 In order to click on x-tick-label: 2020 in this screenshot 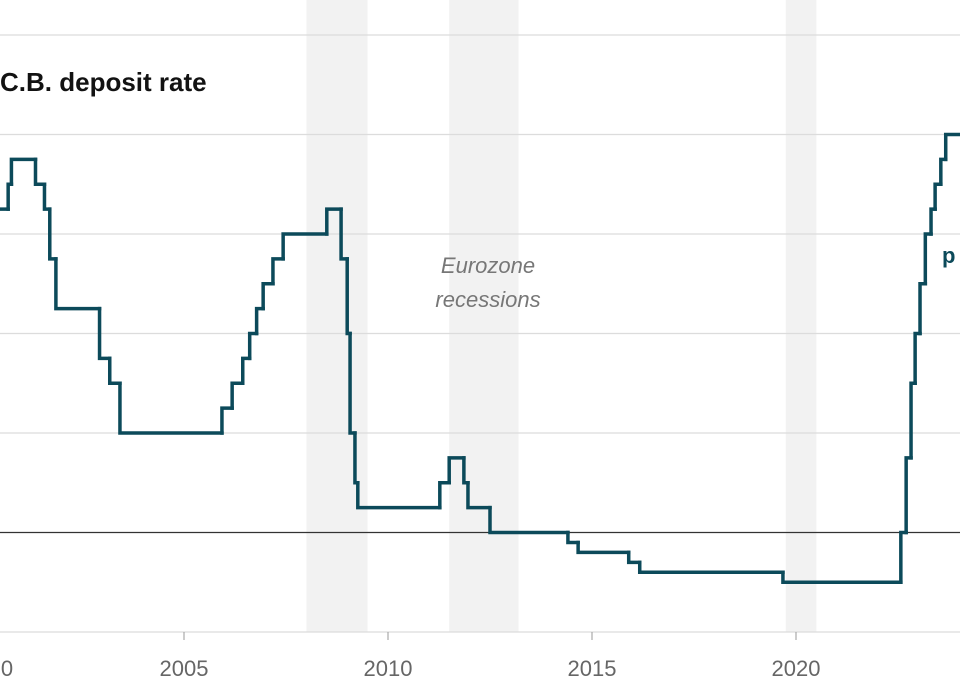, I will do `click(796, 668)`.